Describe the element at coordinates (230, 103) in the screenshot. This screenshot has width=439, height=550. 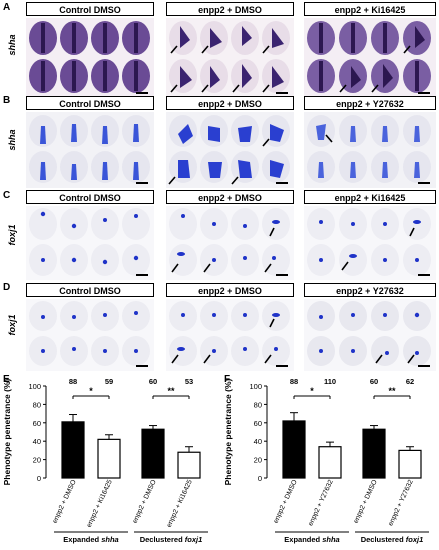
I see `header-b-2: enpp2 + DMSO` at that location.